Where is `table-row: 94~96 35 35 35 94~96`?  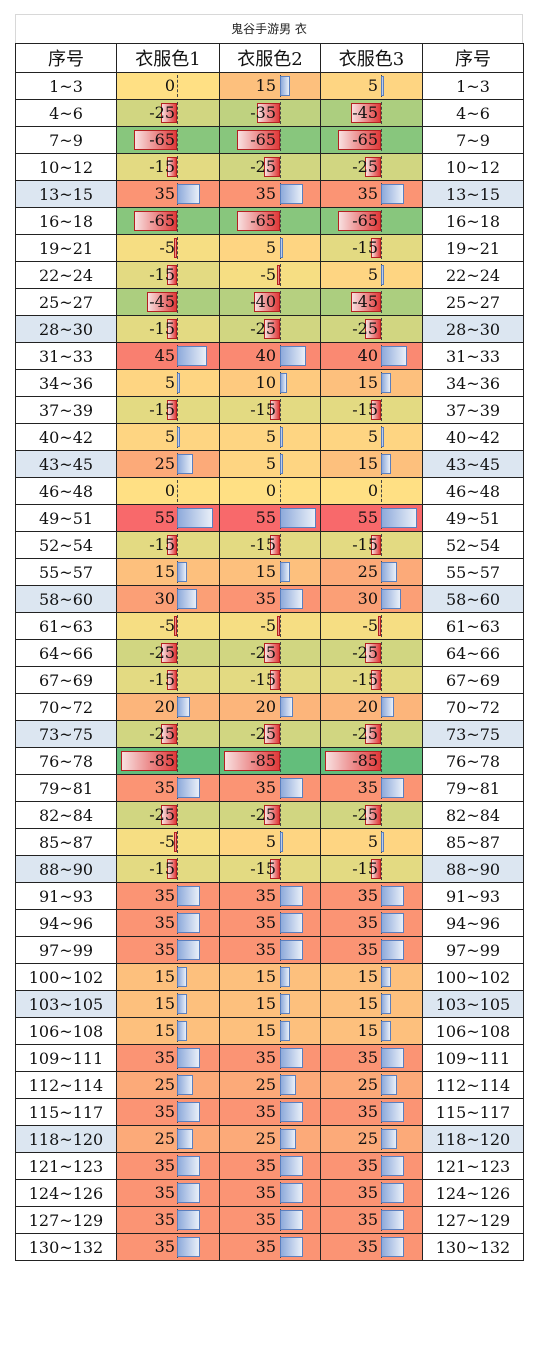 table-row: 94~96 35 35 35 94~96 is located at coordinates (269, 923).